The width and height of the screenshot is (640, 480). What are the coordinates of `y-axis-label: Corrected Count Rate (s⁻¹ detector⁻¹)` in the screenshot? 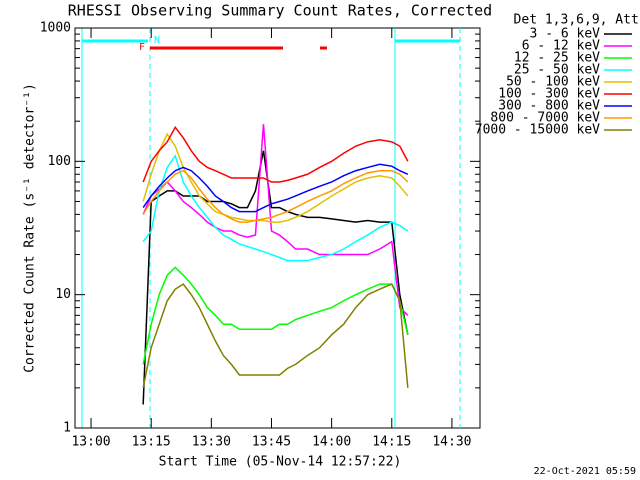 It's located at (30, 228).